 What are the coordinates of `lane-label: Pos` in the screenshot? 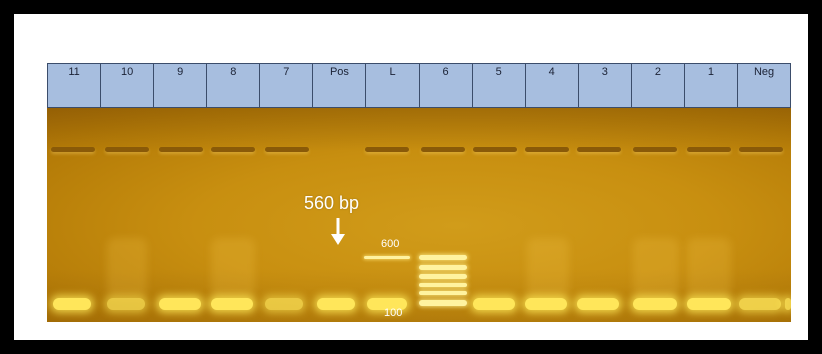 It's located at (340, 85).